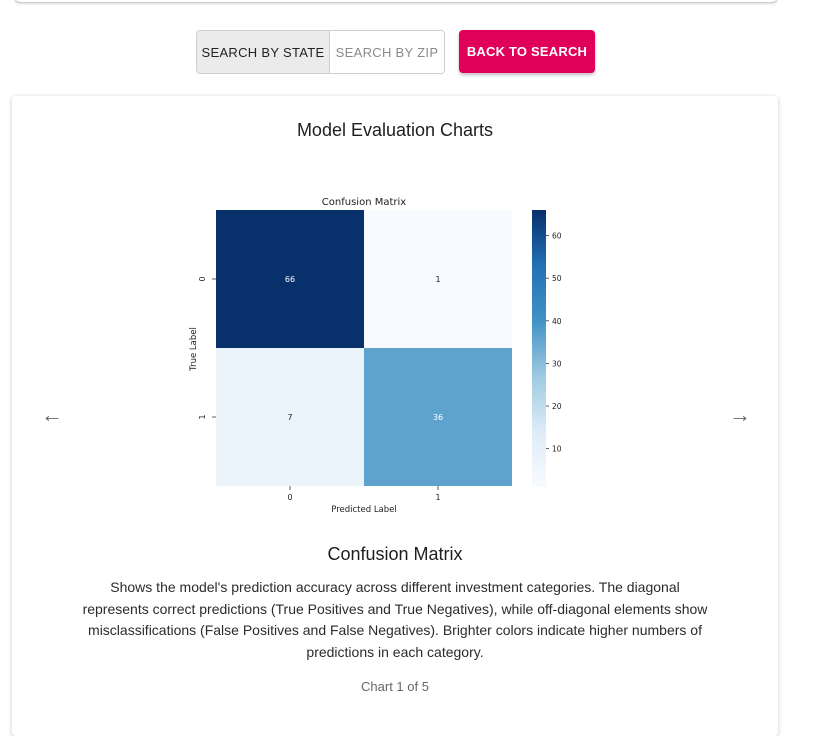 This screenshot has height=736, width=815. What do you see at coordinates (395, 686) in the screenshot?
I see `chart-pager: Chart 1 of 5` at bounding box center [395, 686].